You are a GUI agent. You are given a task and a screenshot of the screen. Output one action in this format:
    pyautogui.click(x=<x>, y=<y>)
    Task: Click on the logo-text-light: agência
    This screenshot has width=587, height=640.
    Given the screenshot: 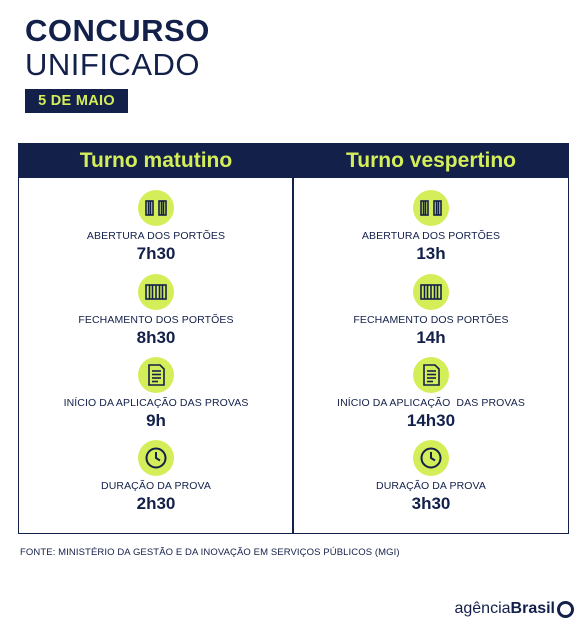 What is the action you would take?
    pyautogui.click(x=482, y=608)
    